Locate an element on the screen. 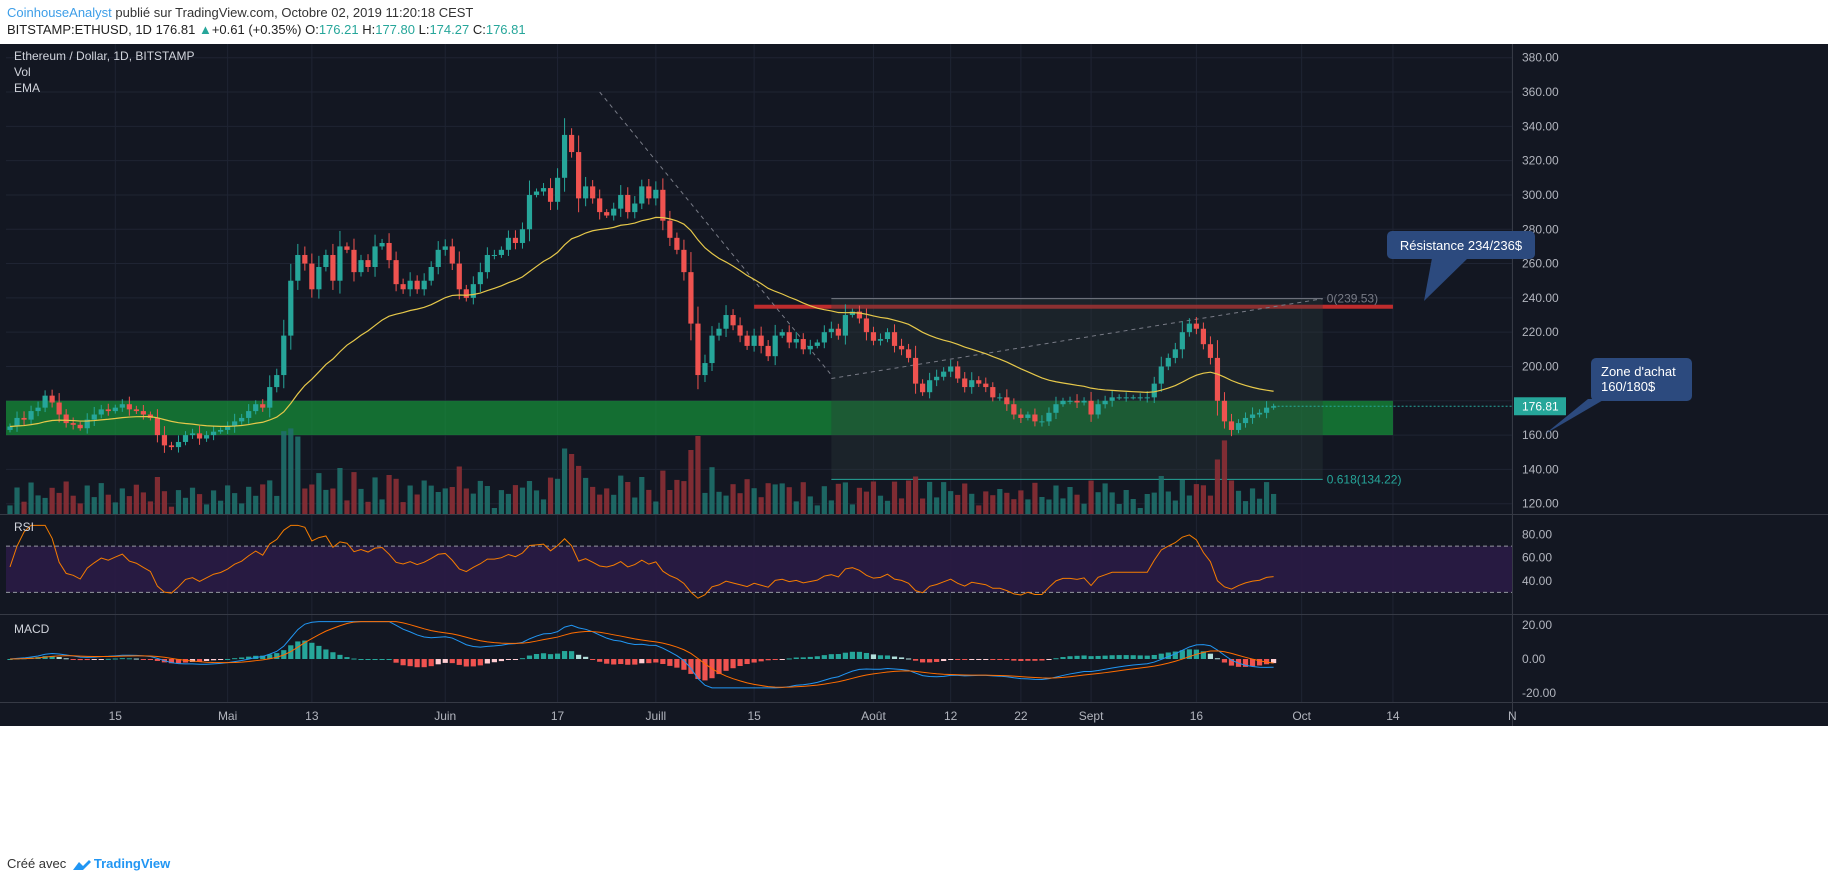 This screenshot has width=1828, height=881. date-tick-label: Juin is located at coordinates (445, 716).